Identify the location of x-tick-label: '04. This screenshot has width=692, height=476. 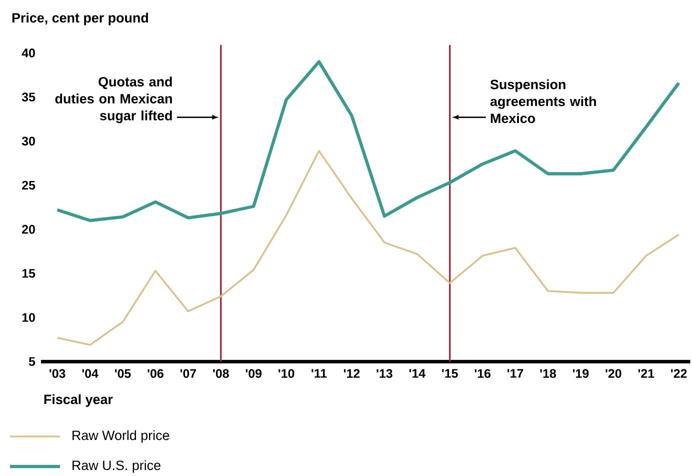
(90, 373).